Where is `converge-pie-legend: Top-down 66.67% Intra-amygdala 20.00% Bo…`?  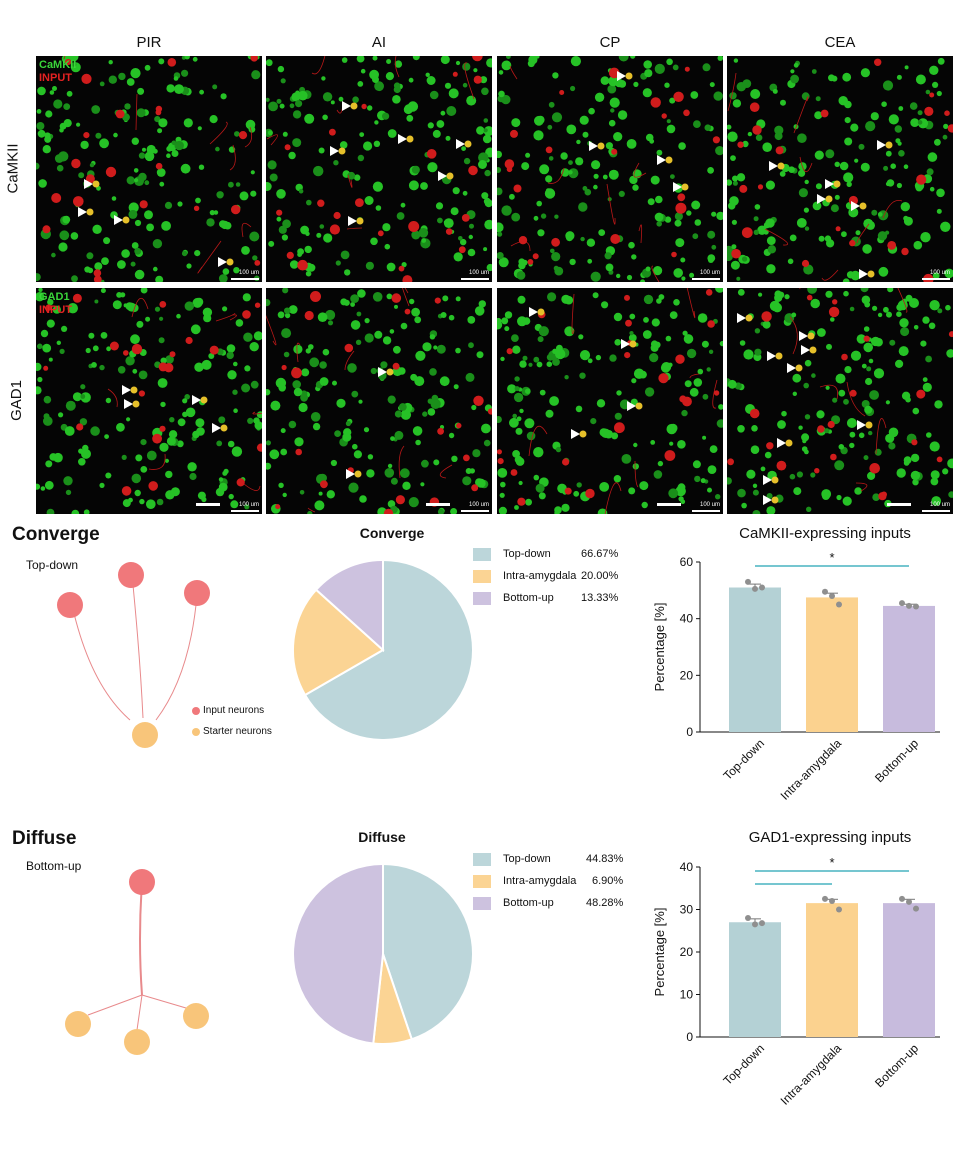
converge-pie-legend: Top-down 66.67% Intra-amygdala 20.00% Bo… is located at coordinates (553, 581).